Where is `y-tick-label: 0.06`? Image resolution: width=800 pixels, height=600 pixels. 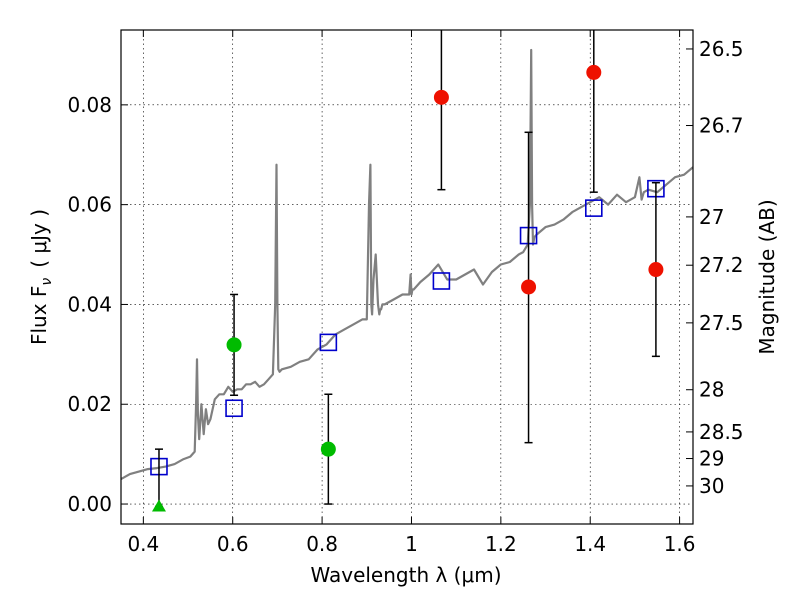
y-tick-label: 0.06 is located at coordinates (89, 205).